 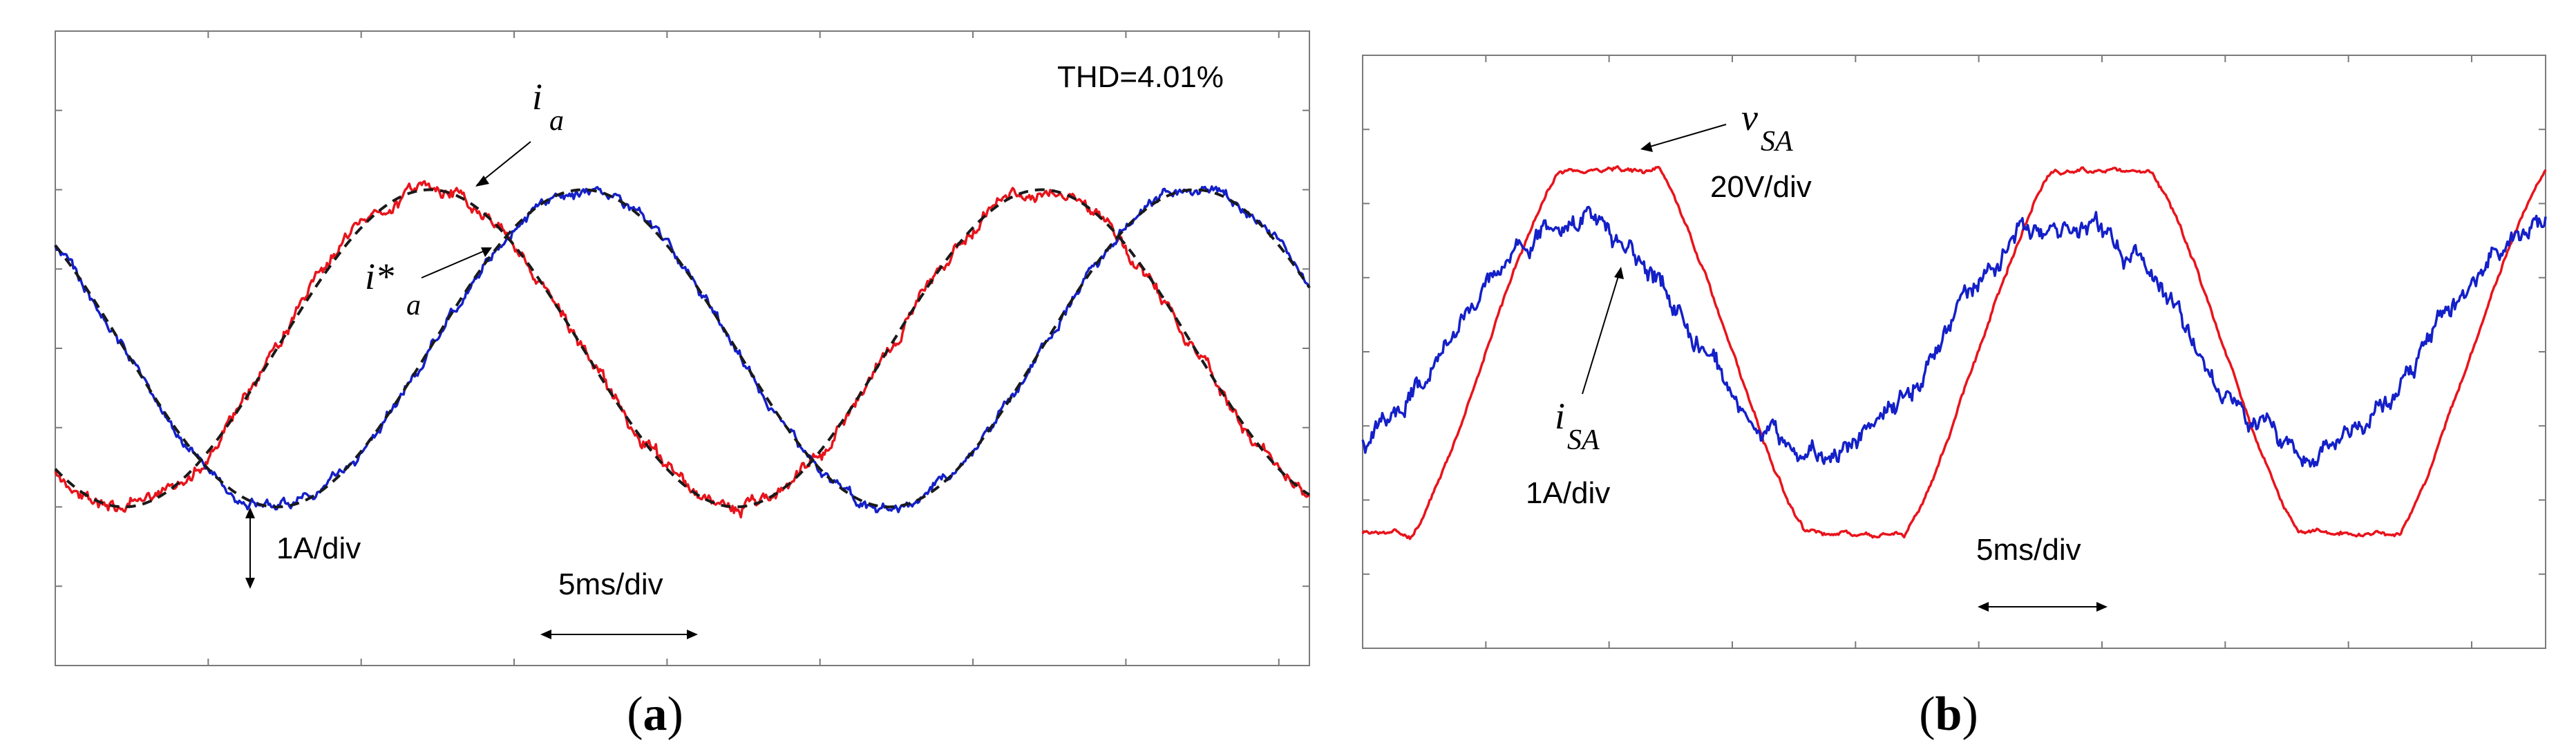 What do you see at coordinates (379, 276) in the screenshot?
I see `ia-ref-label-base: i*` at bounding box center [379, 276].